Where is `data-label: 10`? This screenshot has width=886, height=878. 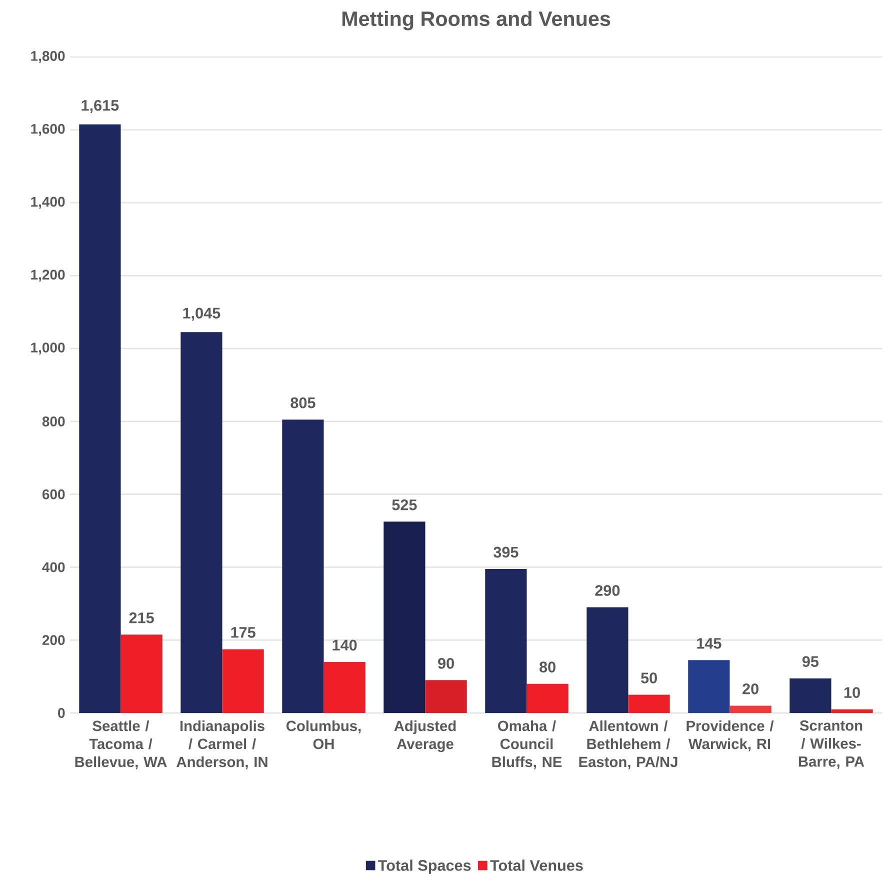 data-label: 10 is located at coordinates (852, 692).